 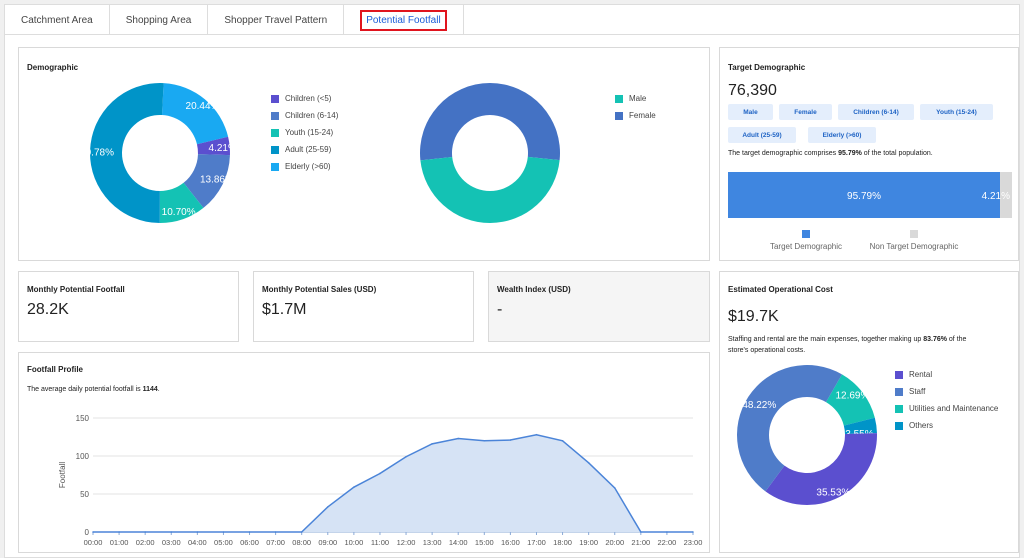 I want to click on x-tick-label: 12:00, so click(x=406, y=542).